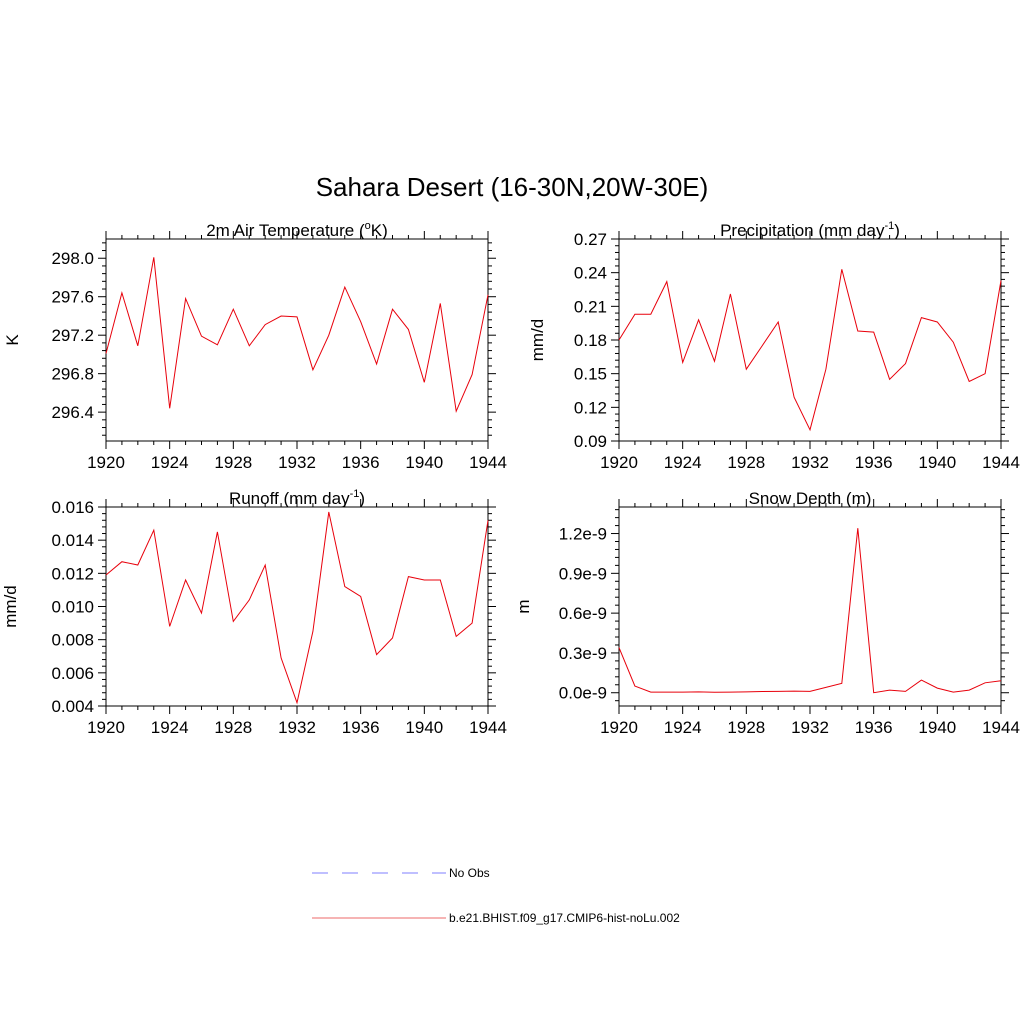 The height and width of the screenshot is (1024, 1024). I want to click on y-tick-label: 296.8, so click(72, 374).